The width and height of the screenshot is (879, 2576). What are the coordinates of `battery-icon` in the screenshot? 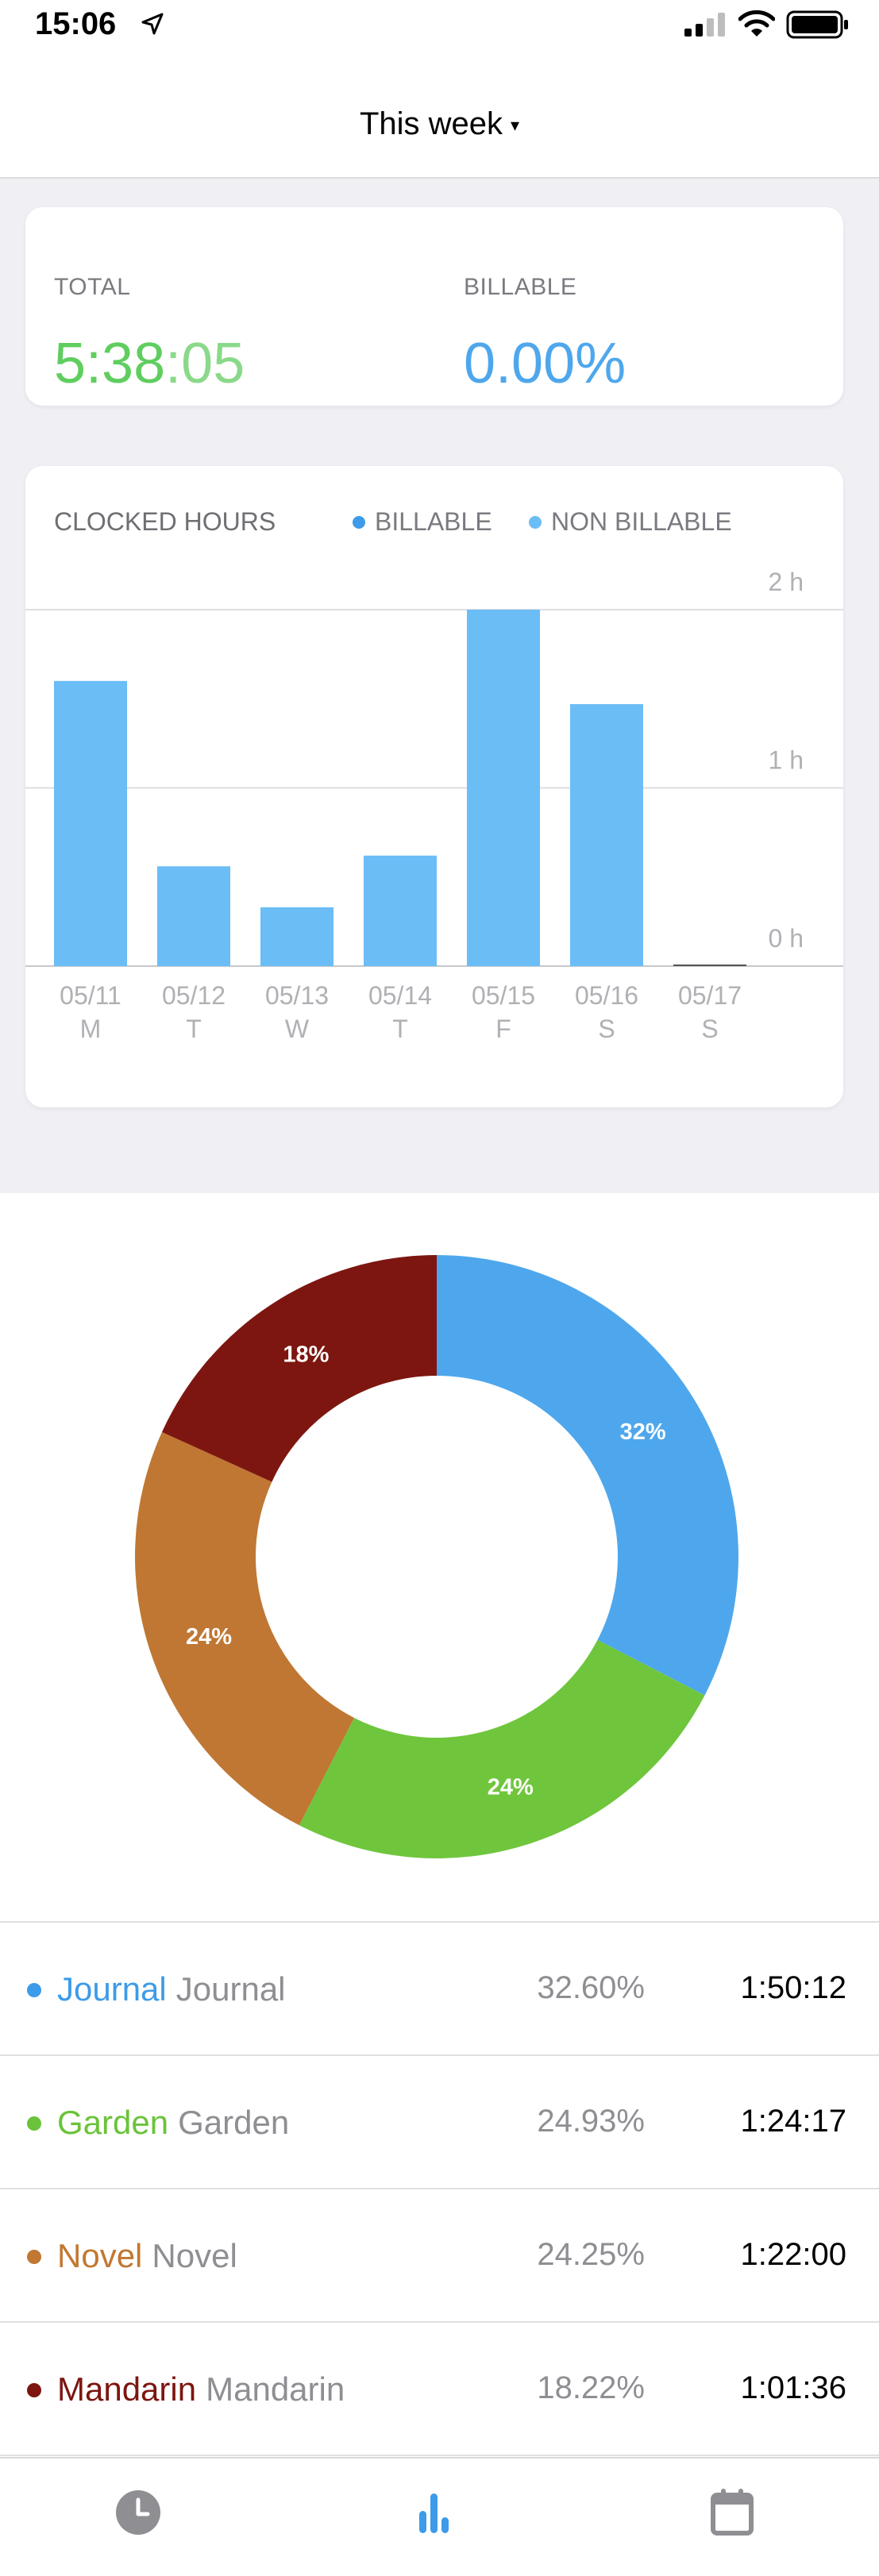 It's located at (817, 24).